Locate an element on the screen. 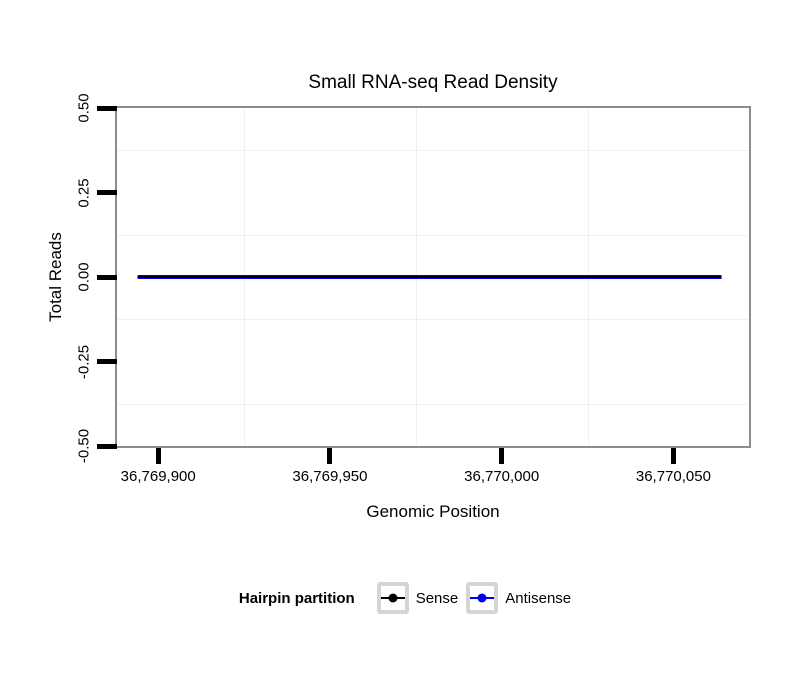 The height and width of the screenshot is (690, 810). y-axis-tick-label: 0.25 is located at coordinates (84, 192).